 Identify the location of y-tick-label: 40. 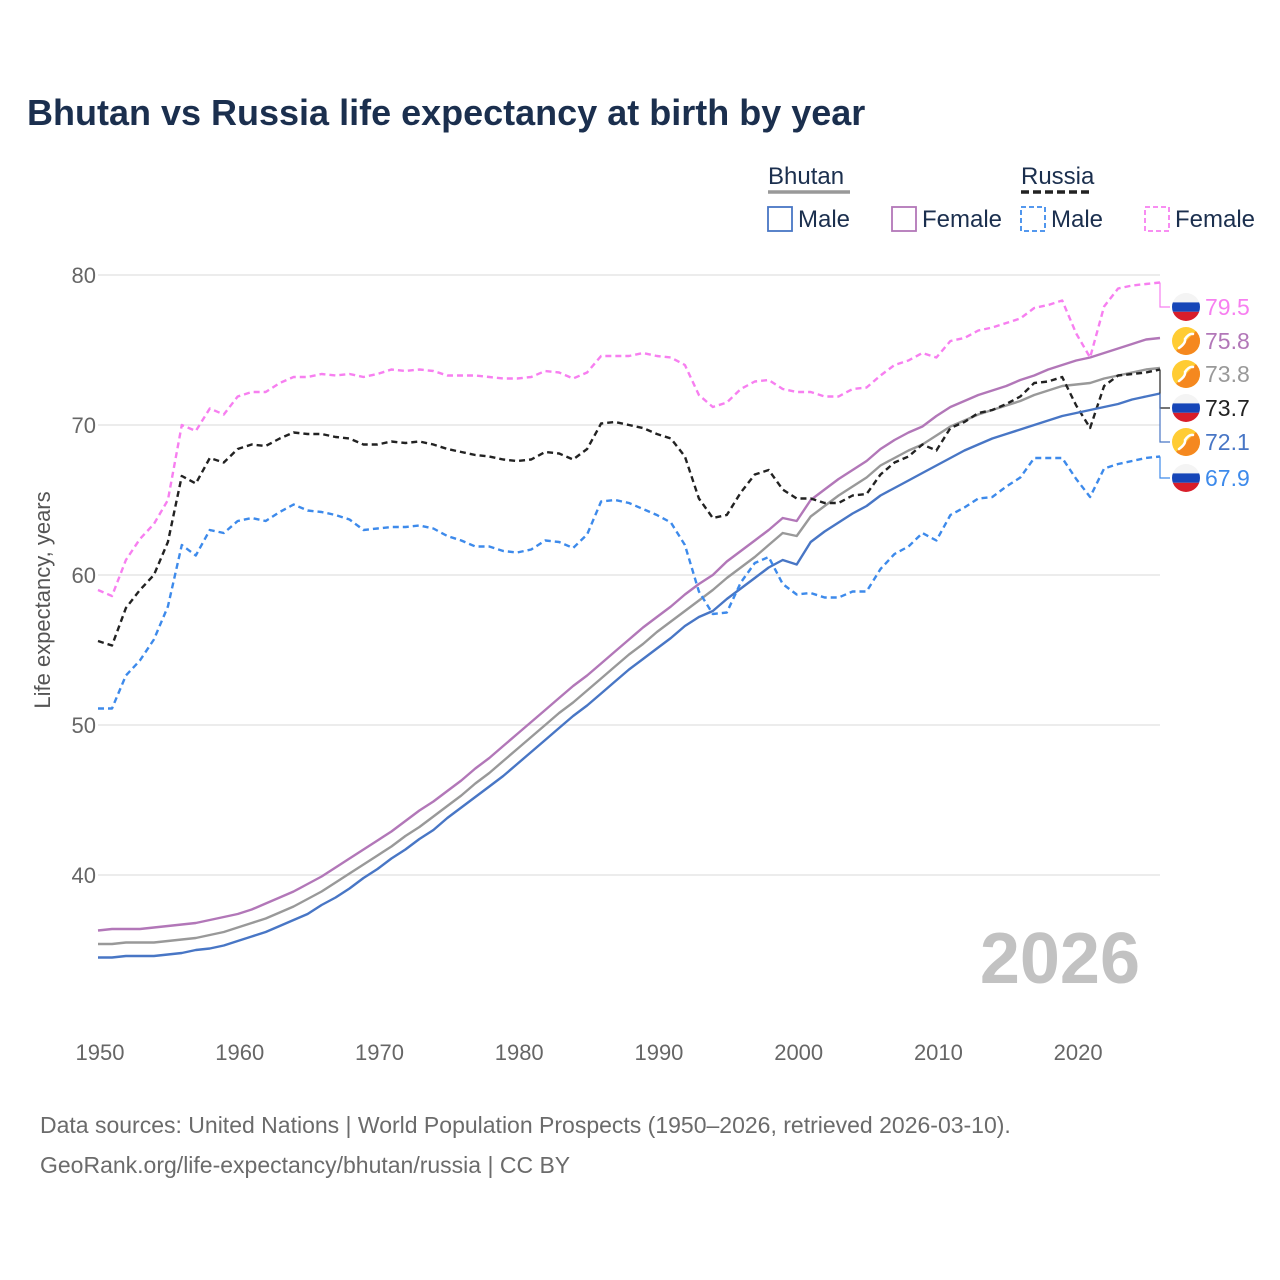
(84, 875).